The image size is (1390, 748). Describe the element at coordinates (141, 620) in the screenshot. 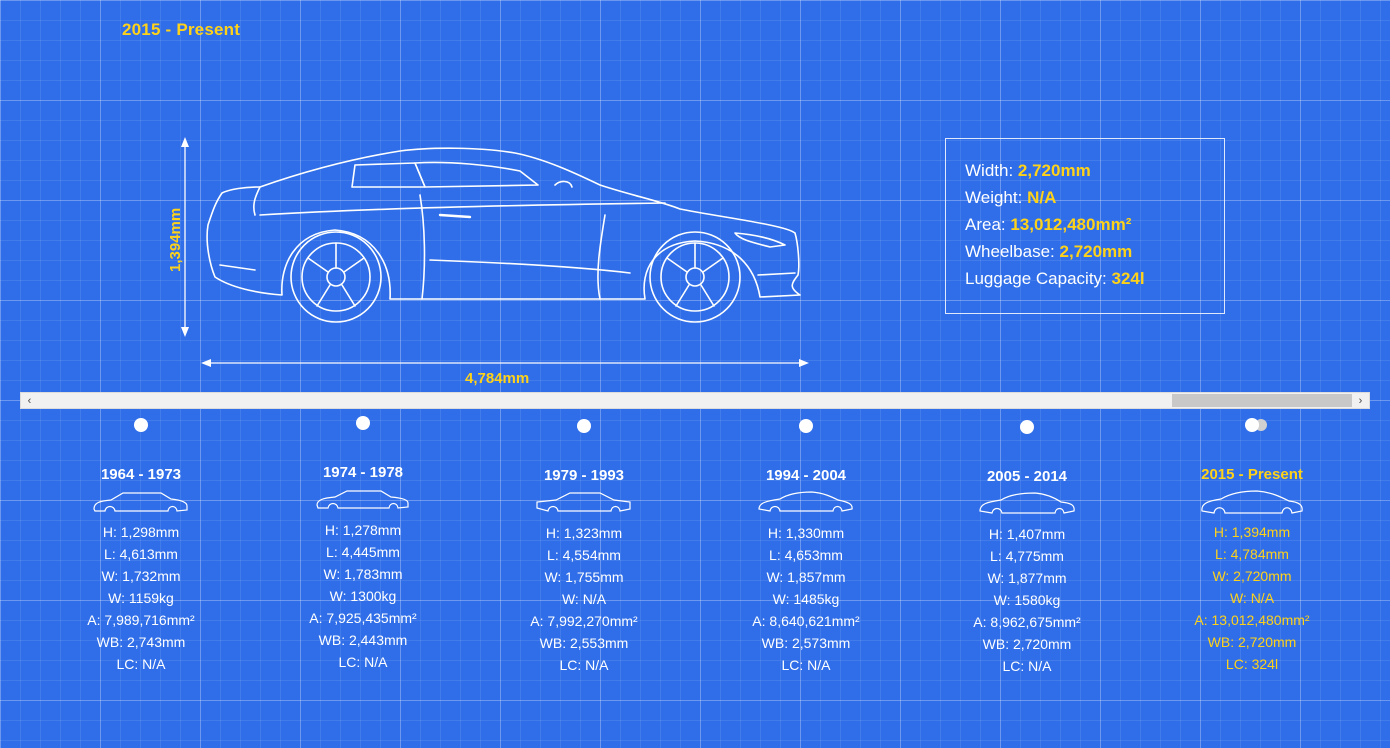

I see `stat-area: A: 7,989,716mm²` at that location.